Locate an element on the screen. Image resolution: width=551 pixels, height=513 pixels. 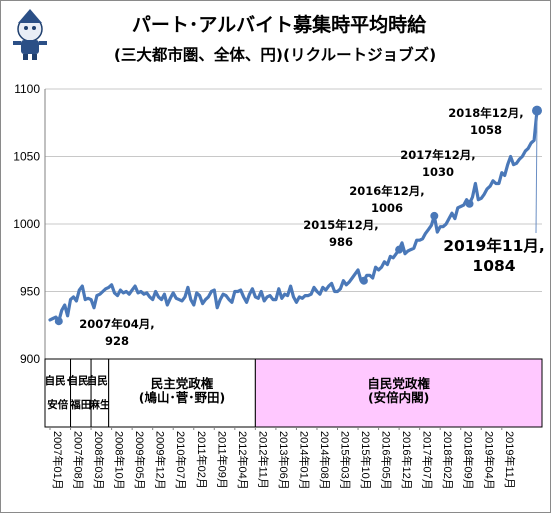
x-tick-label: 2017年07月 is located at coordinates (428, 460).